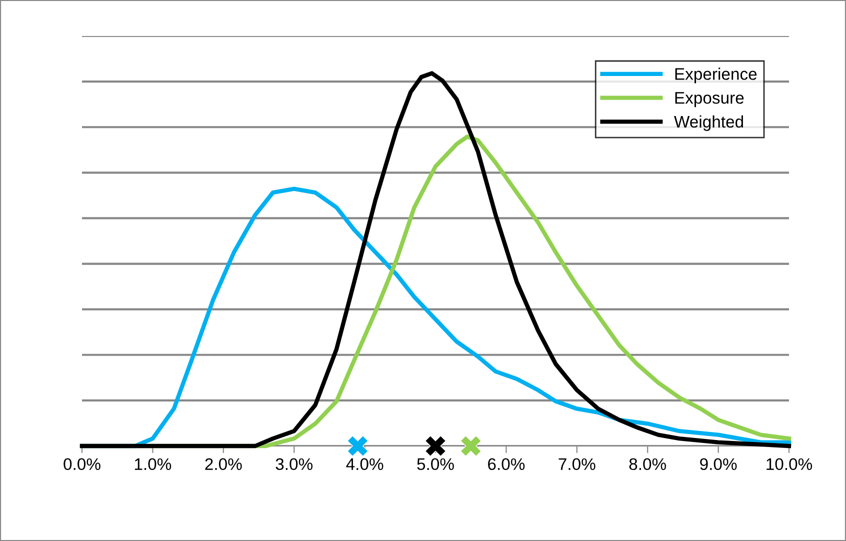  What do you see at coordinates (577, 464) in the screenshot?
I see `x-tick-label: 7.0%` at bounding box center [577, 464].